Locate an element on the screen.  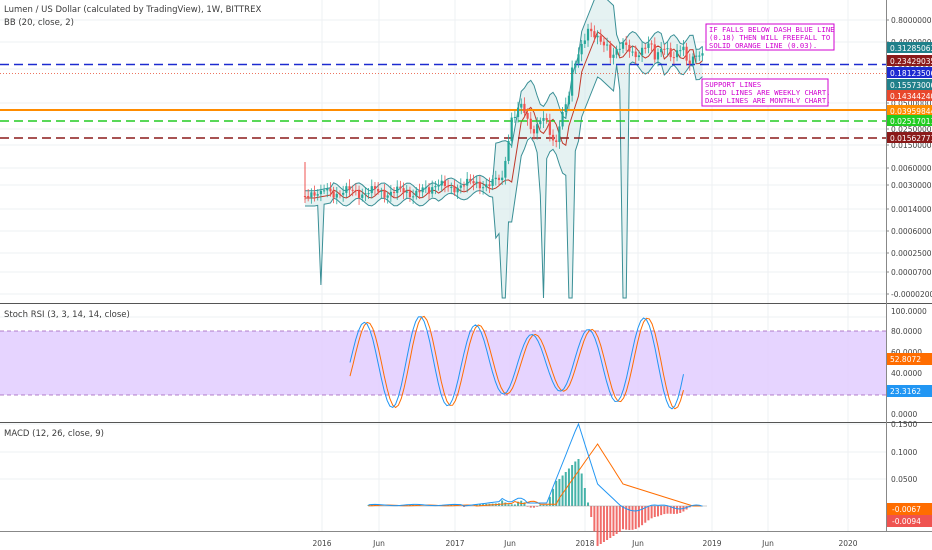
stoch-k-value: 52.8072 is located at coordinates (905, 359).